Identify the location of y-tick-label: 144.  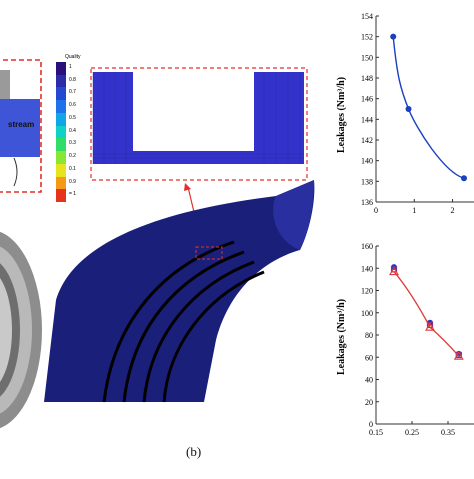
(367, 119).